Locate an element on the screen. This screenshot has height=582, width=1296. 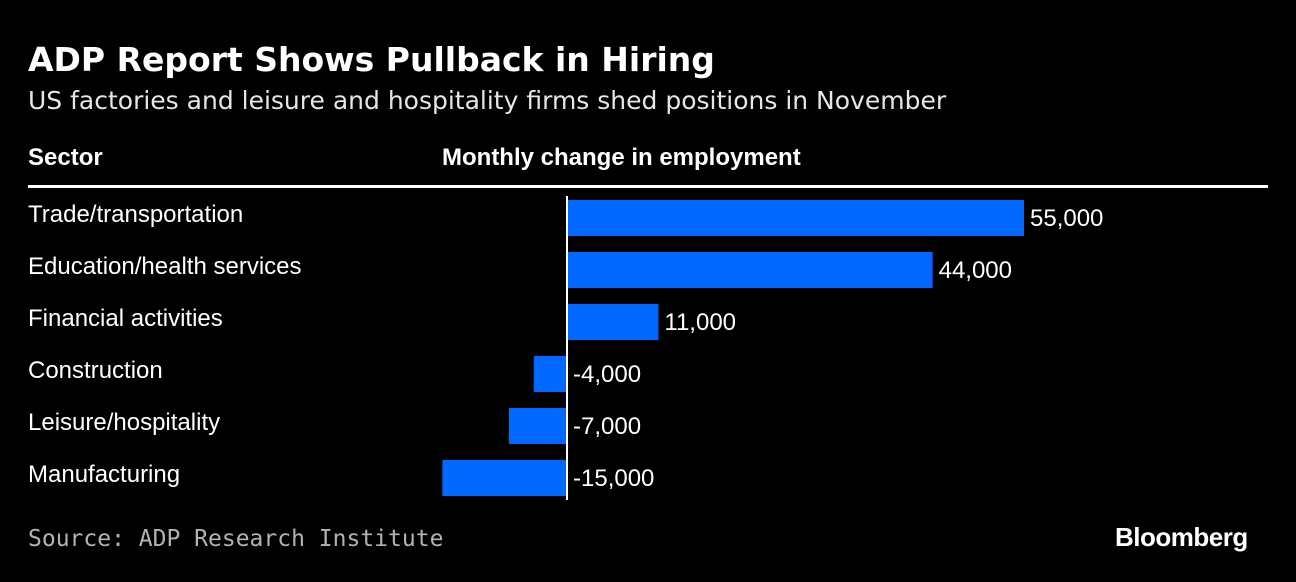
category-label: Education/health services is located at coordinates (165, 266).